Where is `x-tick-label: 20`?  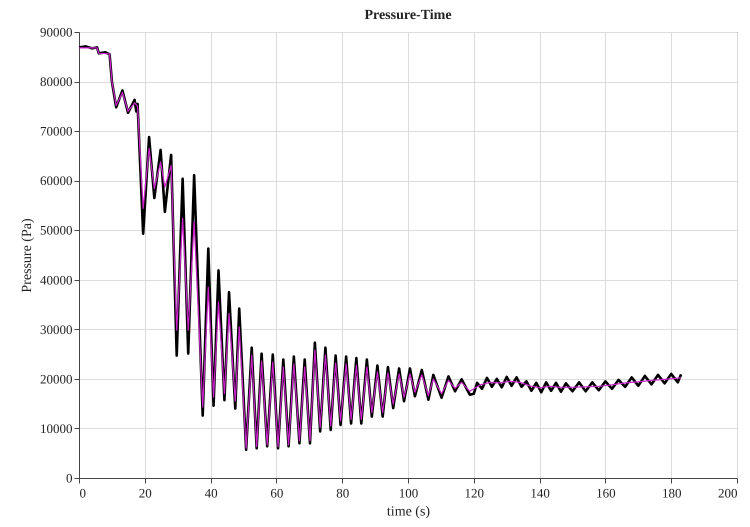
x-tick-label: 20 is located at coordinates (145, 493).